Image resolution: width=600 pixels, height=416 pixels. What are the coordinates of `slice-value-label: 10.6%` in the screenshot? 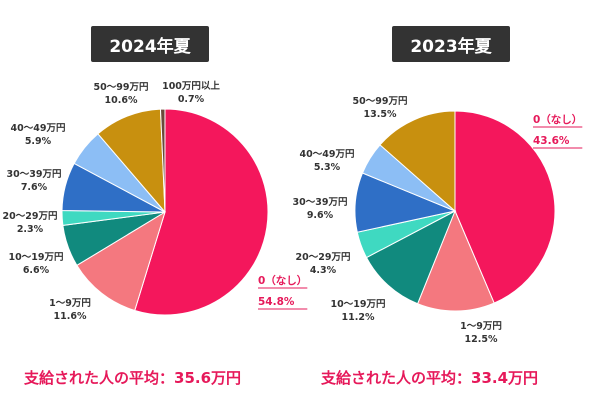 It's located at (121, 100).